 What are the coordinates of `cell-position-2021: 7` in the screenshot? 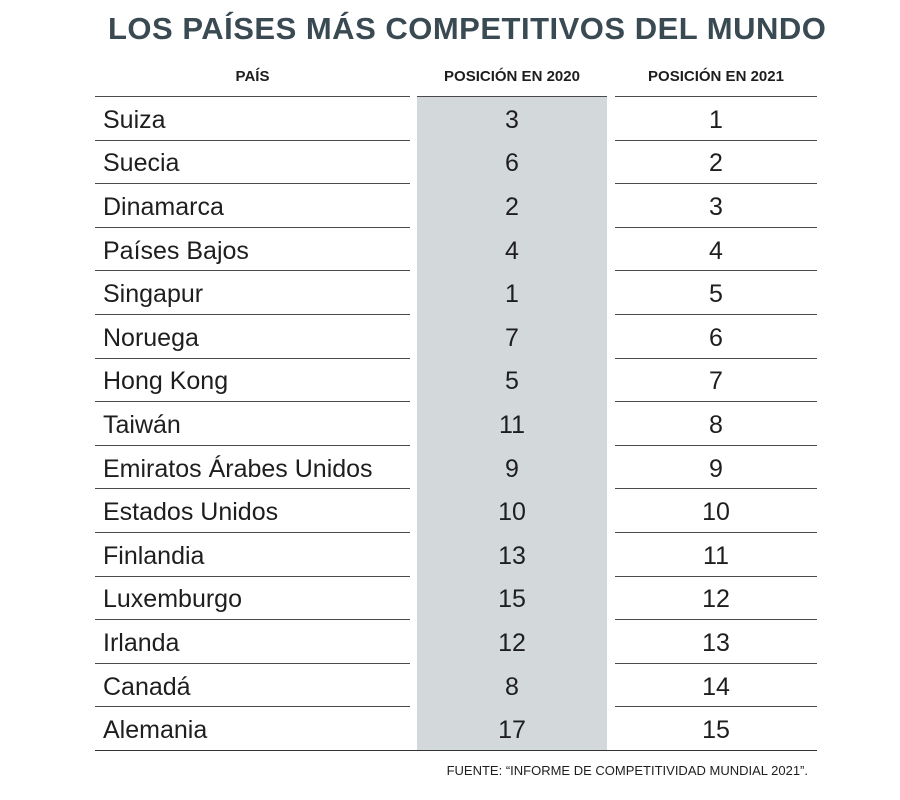 It's located at (716, 381).